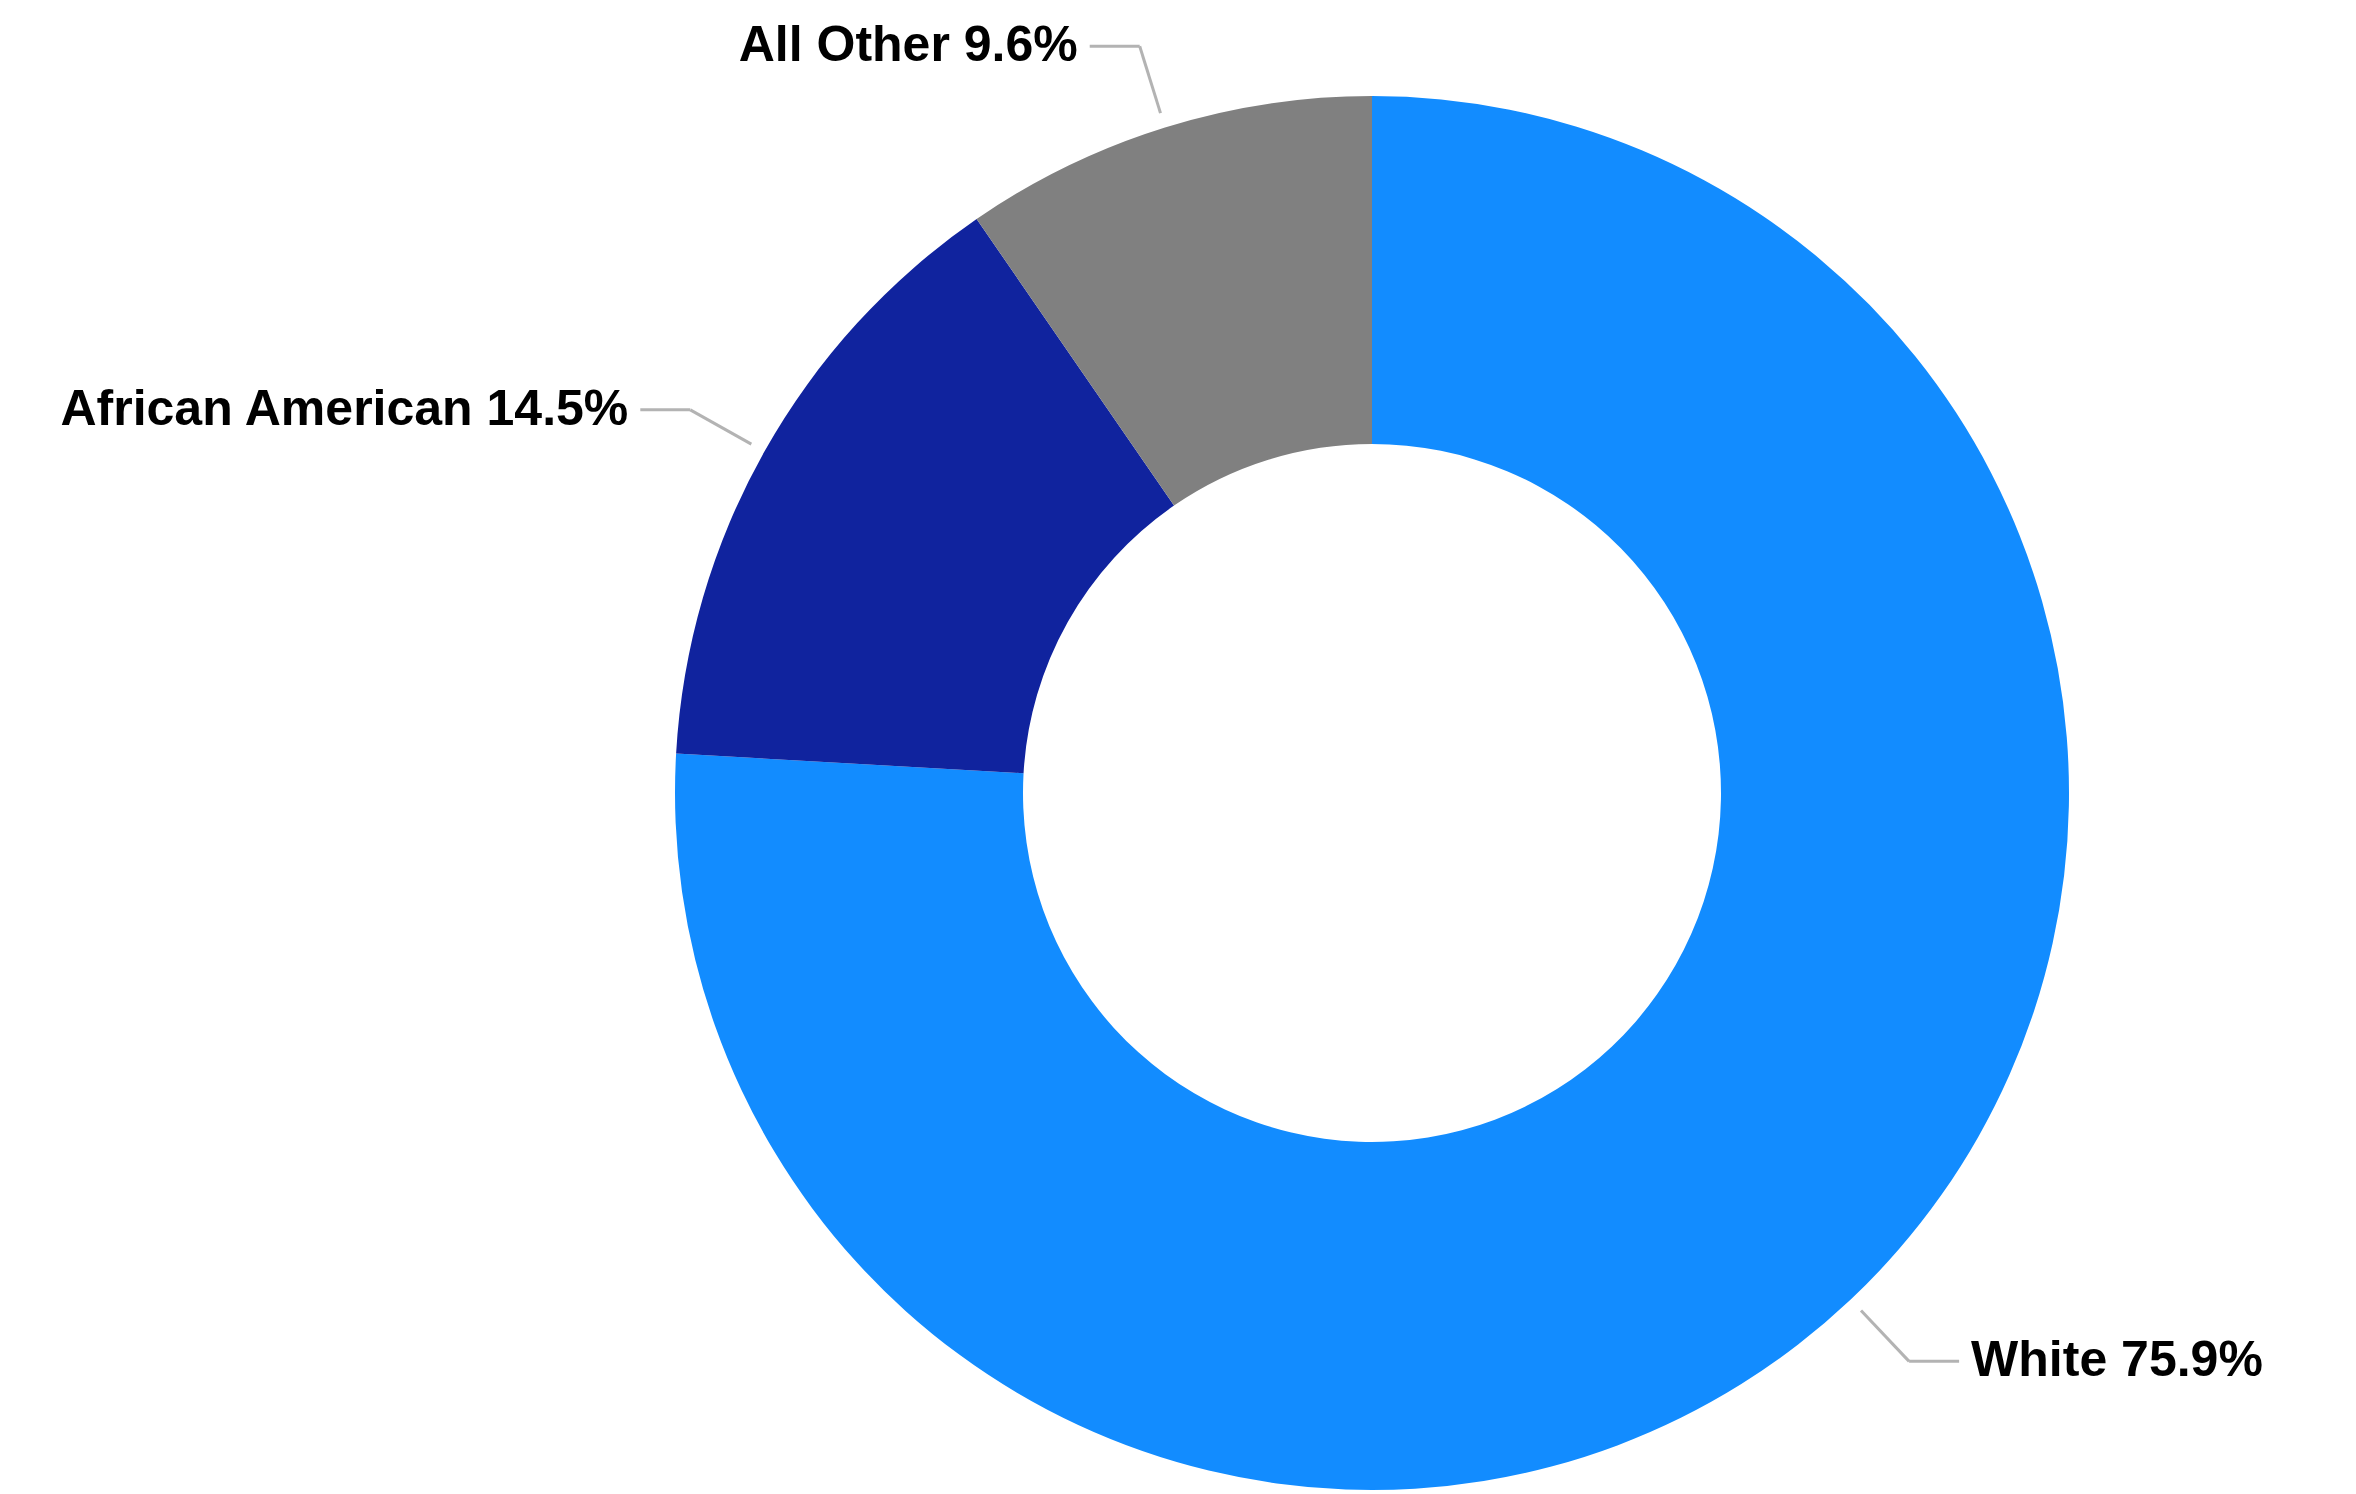 This screenshot has height=1494, width=2356. Describe the element at coordinates (344, 407) in the screenshot. I see `slice-label: African American 14.5%` at that location.